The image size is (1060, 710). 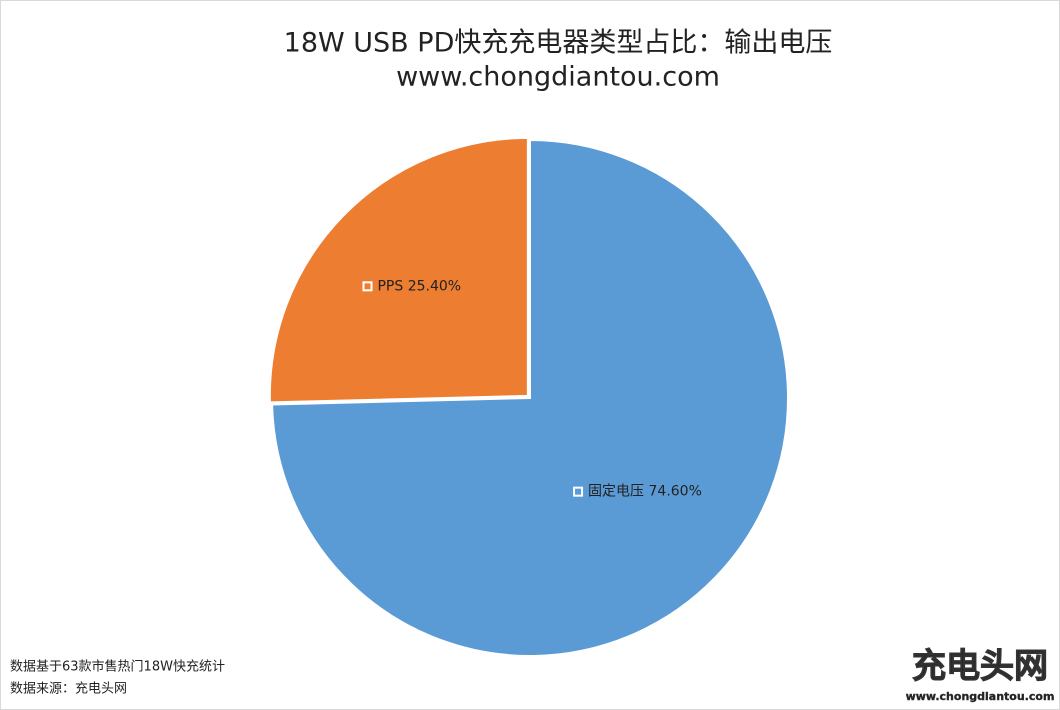 What do you see at coordinates (558, 77) in the screenshot?
I see `chart-subtitle: www.chongdiantou.com` at bounding box center [558, 77].